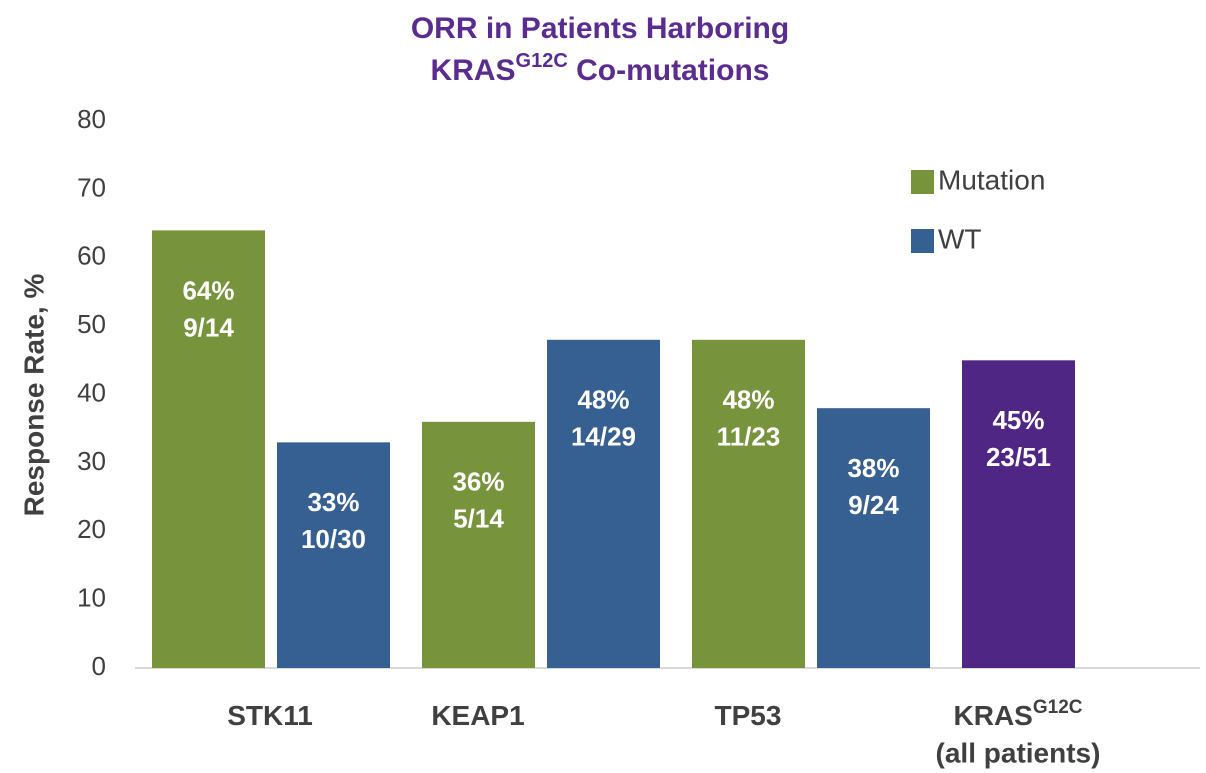  I want to click on data-label: 36%, so click(478, 482).